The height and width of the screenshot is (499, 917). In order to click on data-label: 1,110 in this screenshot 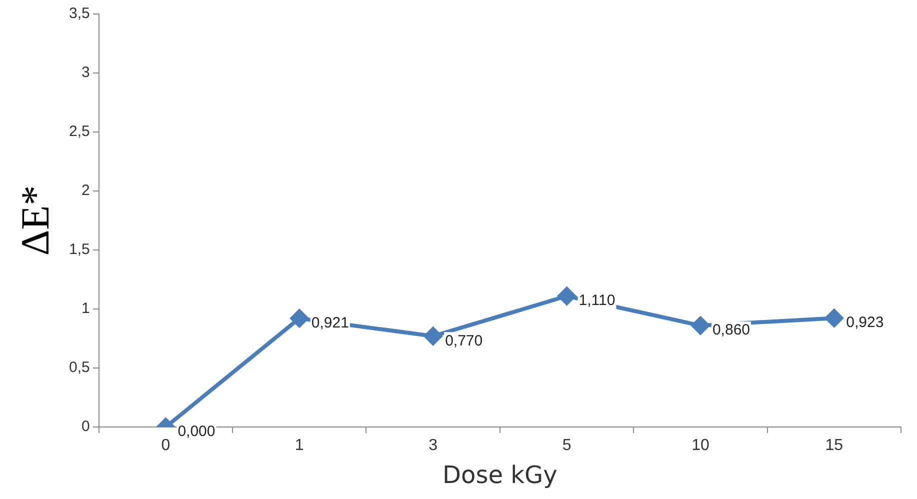, I will do `click(597, 301)`.